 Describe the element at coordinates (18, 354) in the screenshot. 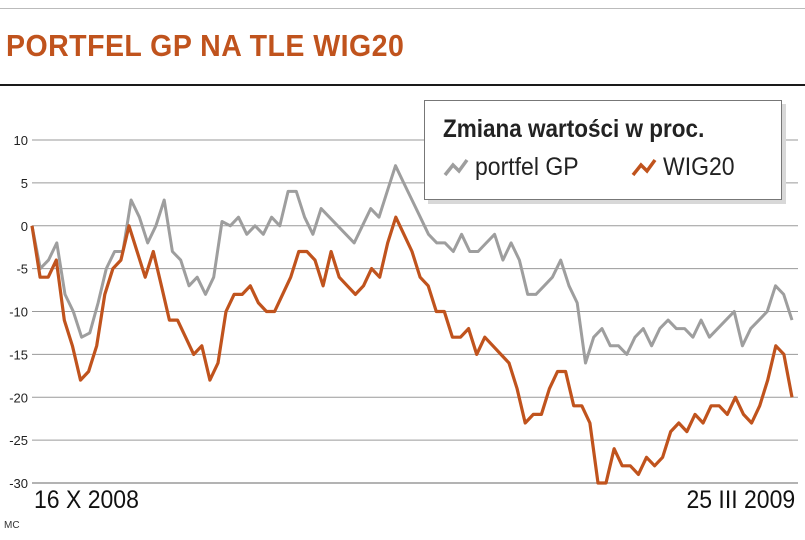

I see `y-tick-label-5: -15` at that location.